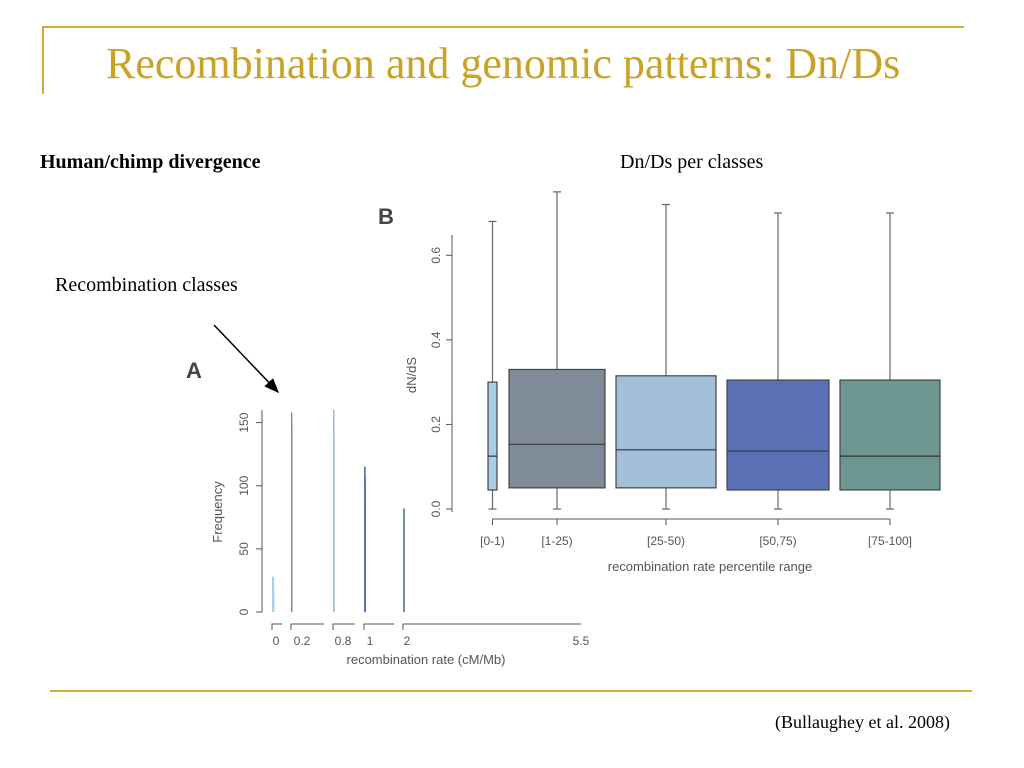  I want to click on box-y-tick-label: 0.0, so click(436, 508).